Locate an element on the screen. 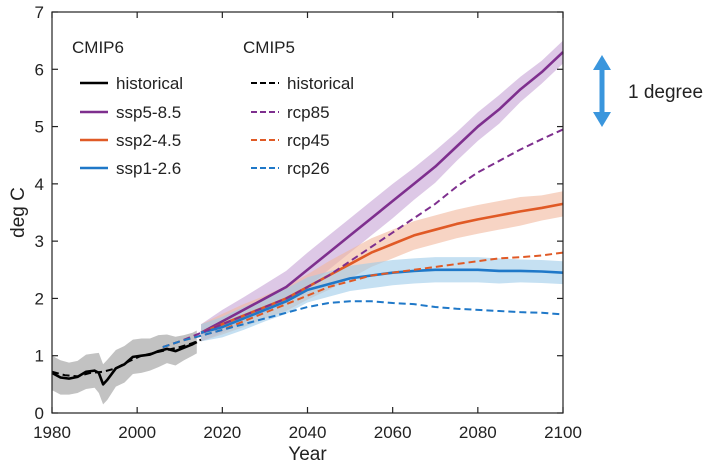  x-tick-label: 2080 is located at coordinates (478, 432).